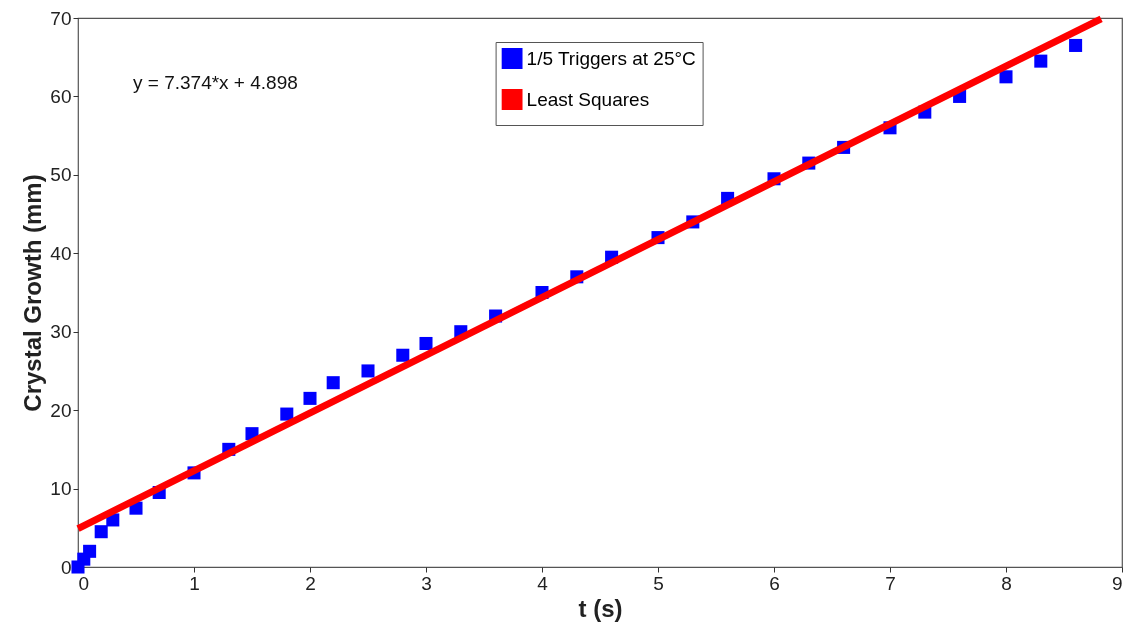  What do you see at coordinates (61, 332) in the screenshot?
I see `y-tick-label: 30` at bounding box center [61, 332].